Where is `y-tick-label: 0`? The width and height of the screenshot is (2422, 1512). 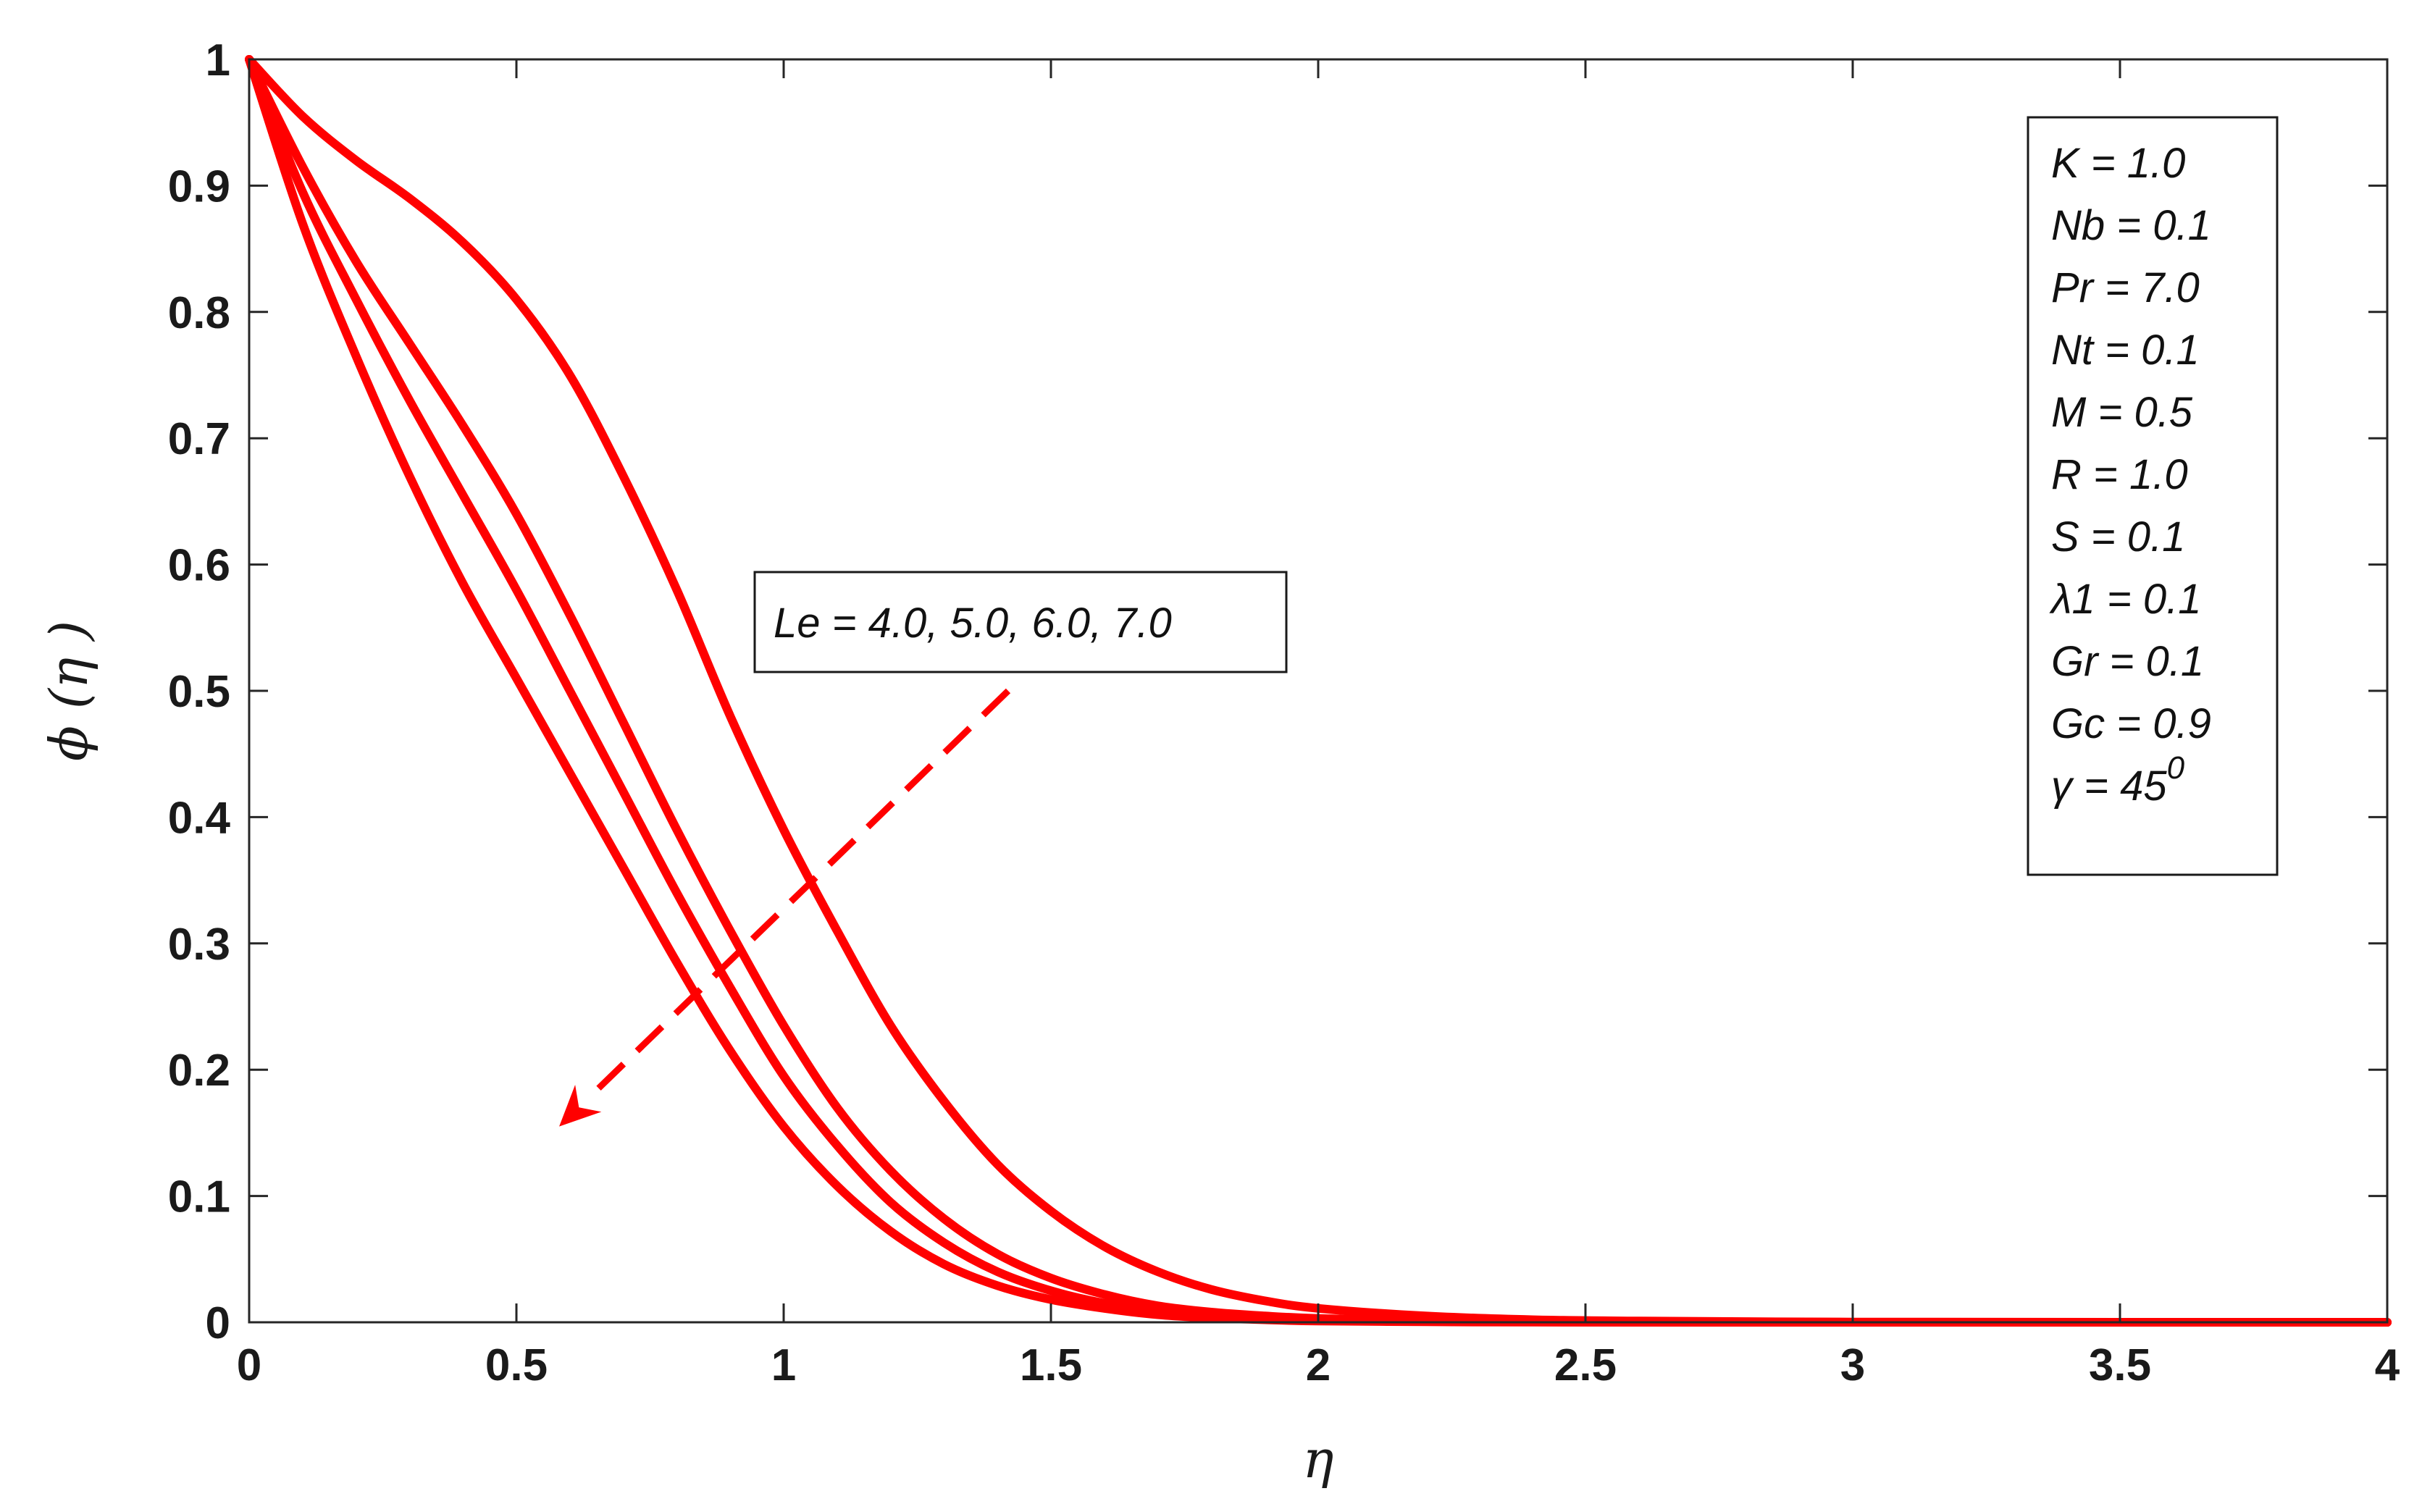 y-tick-label: 0 is located at coordinates (218, 1323).